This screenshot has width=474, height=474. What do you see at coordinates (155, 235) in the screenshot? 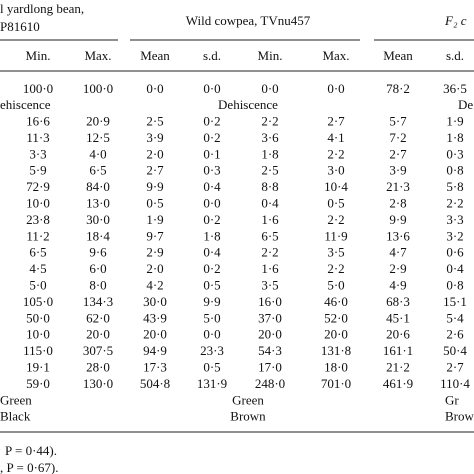
I see `table-cell: 9·7` at bounding box center [155, 235].